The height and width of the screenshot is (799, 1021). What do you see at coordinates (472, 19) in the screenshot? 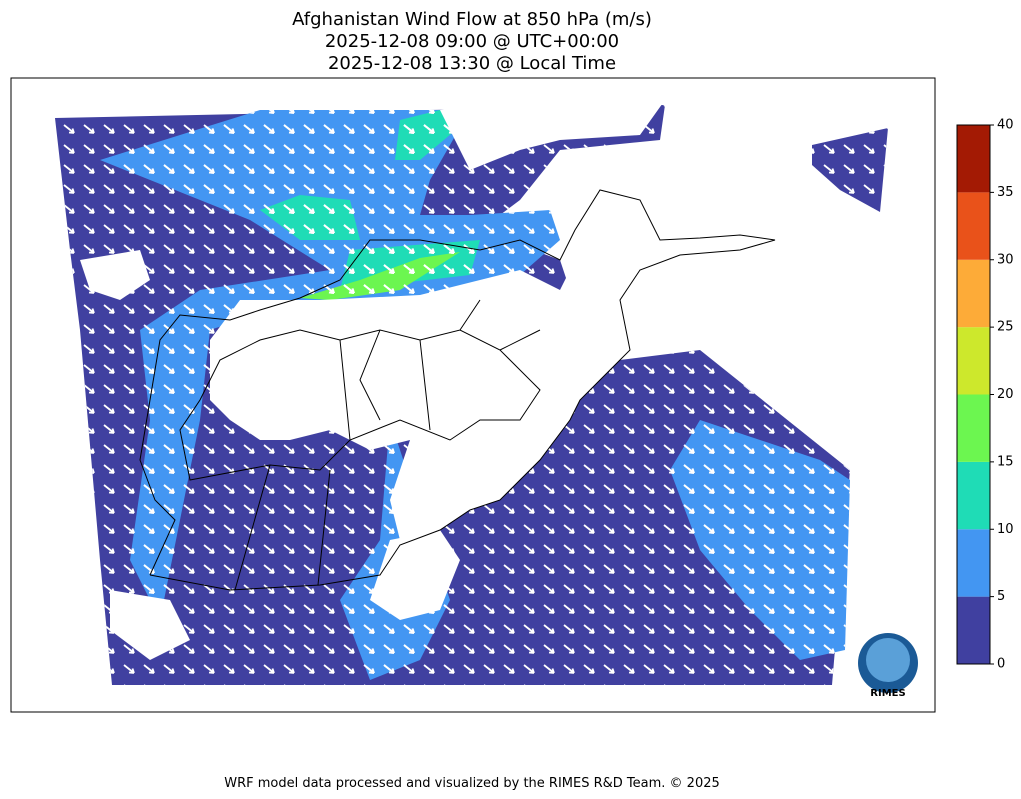
I see `title-line: Afghanistan Wind Flow at 850 hPa (m/s)` at bounding box center [472, 19].